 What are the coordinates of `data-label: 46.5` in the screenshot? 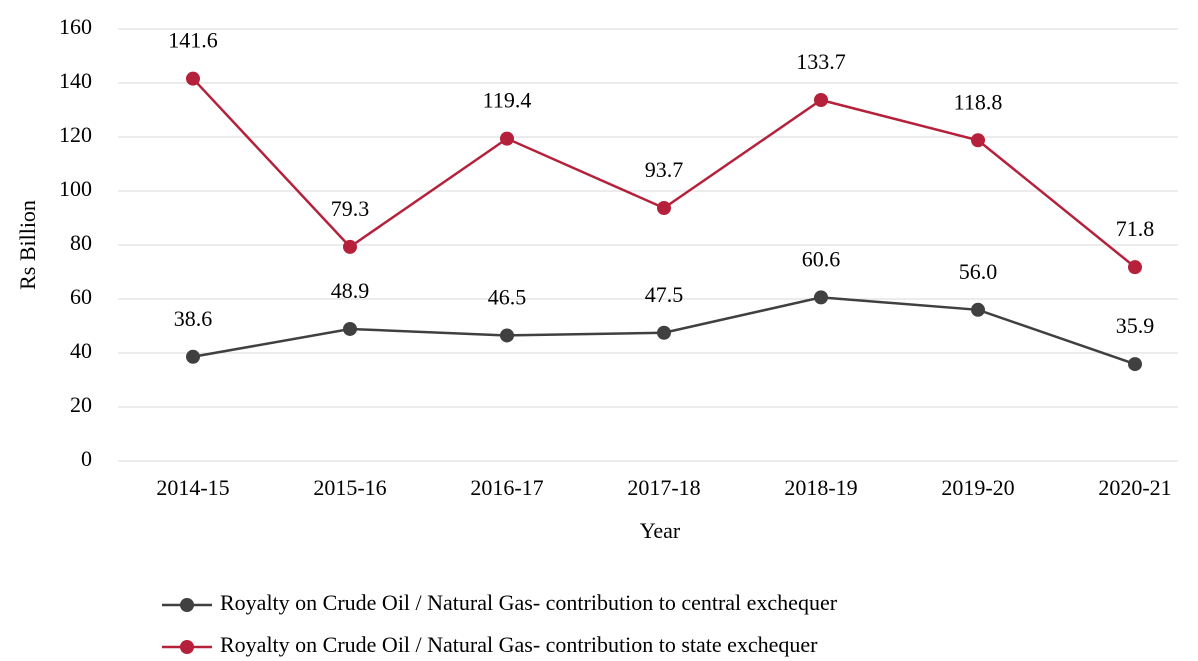 It's located at (507, 296).